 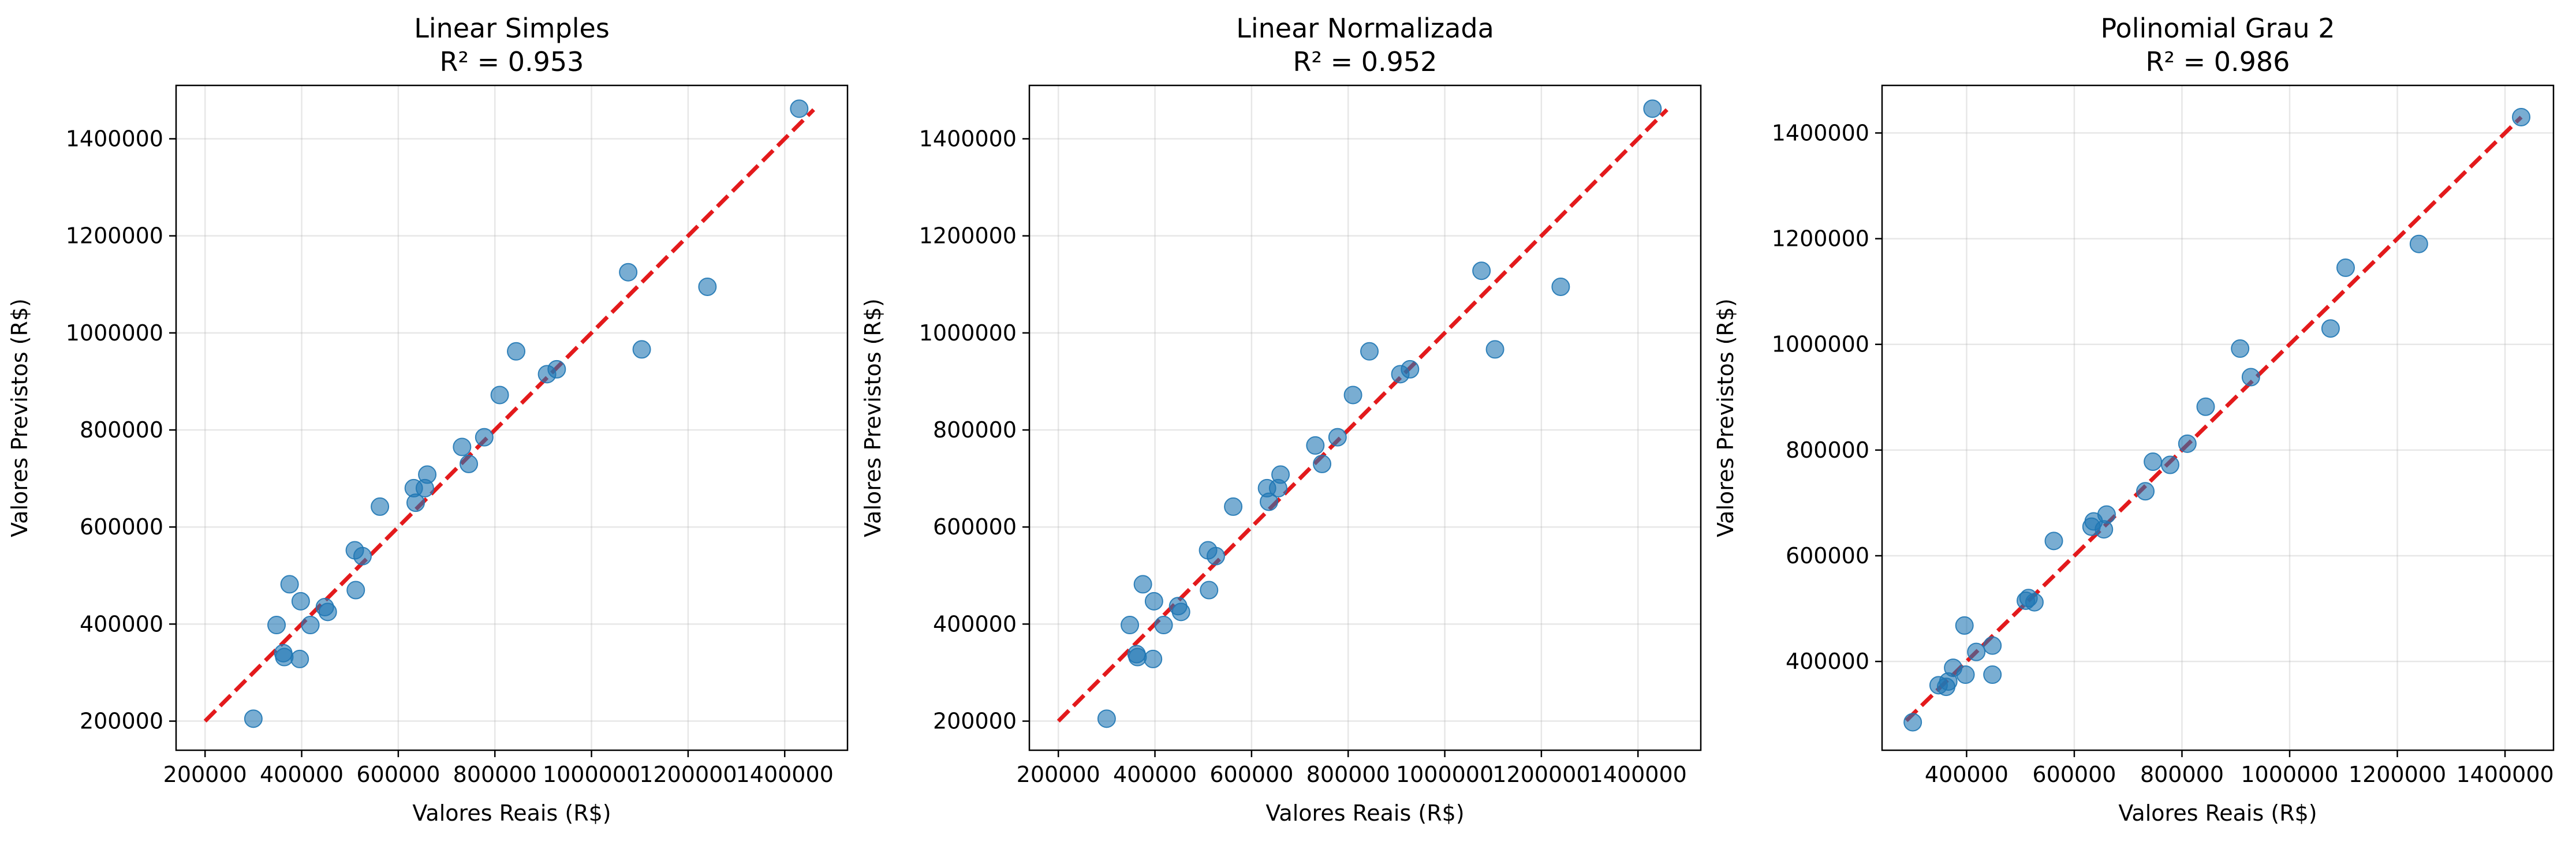 I want to click on chart-subtitle: R² = 0.986, so click(x=2218, y=61).